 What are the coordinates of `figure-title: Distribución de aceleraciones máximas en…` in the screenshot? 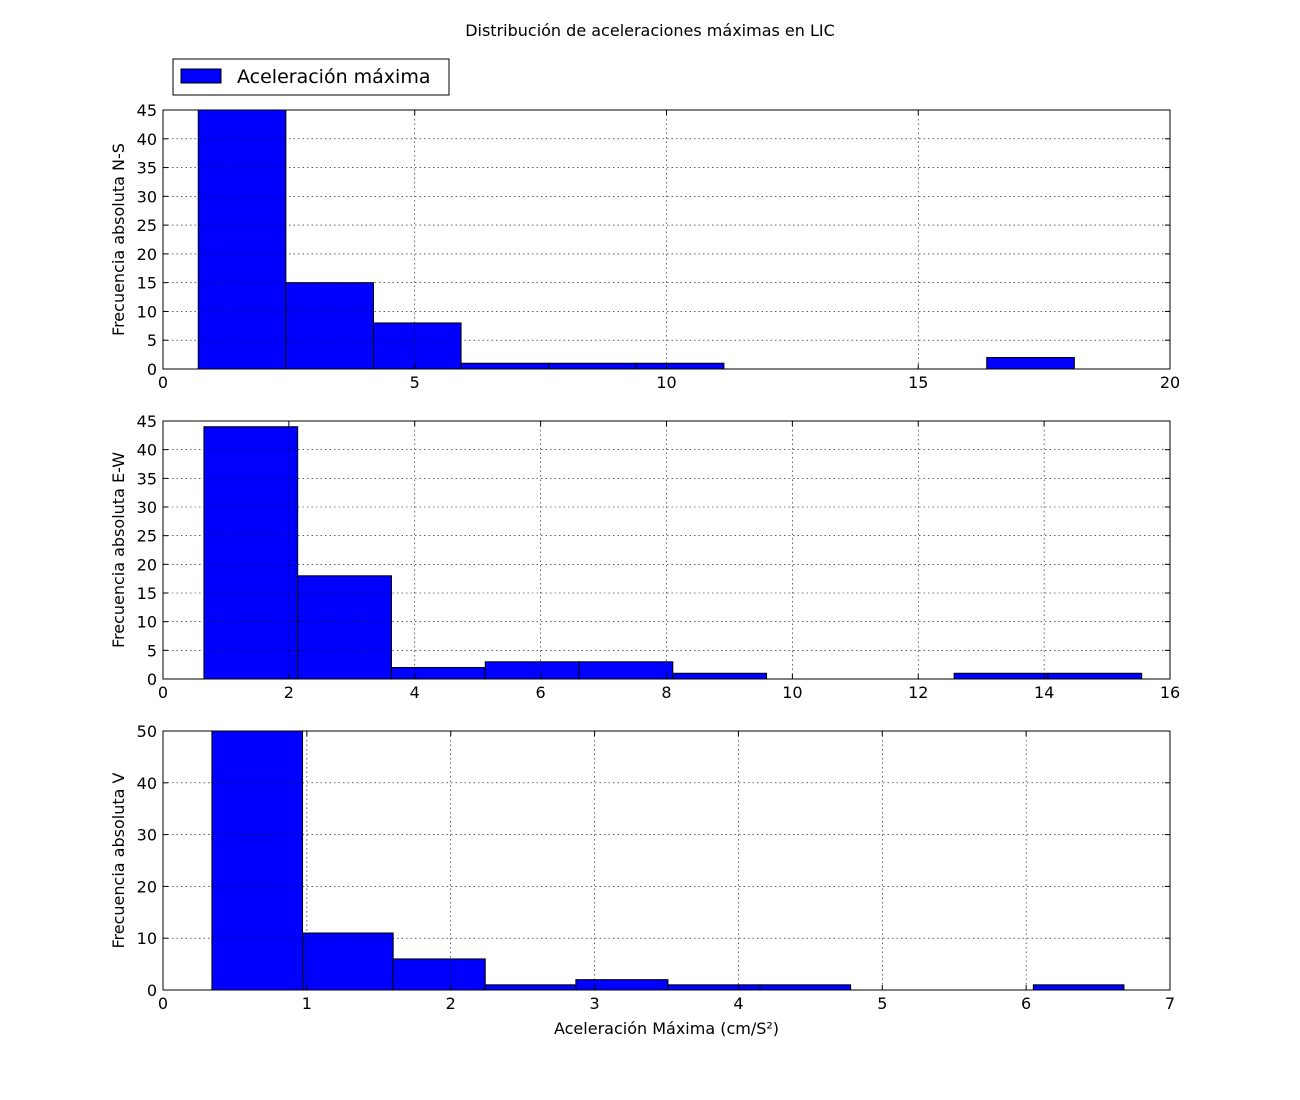 It's located at (650, 30).